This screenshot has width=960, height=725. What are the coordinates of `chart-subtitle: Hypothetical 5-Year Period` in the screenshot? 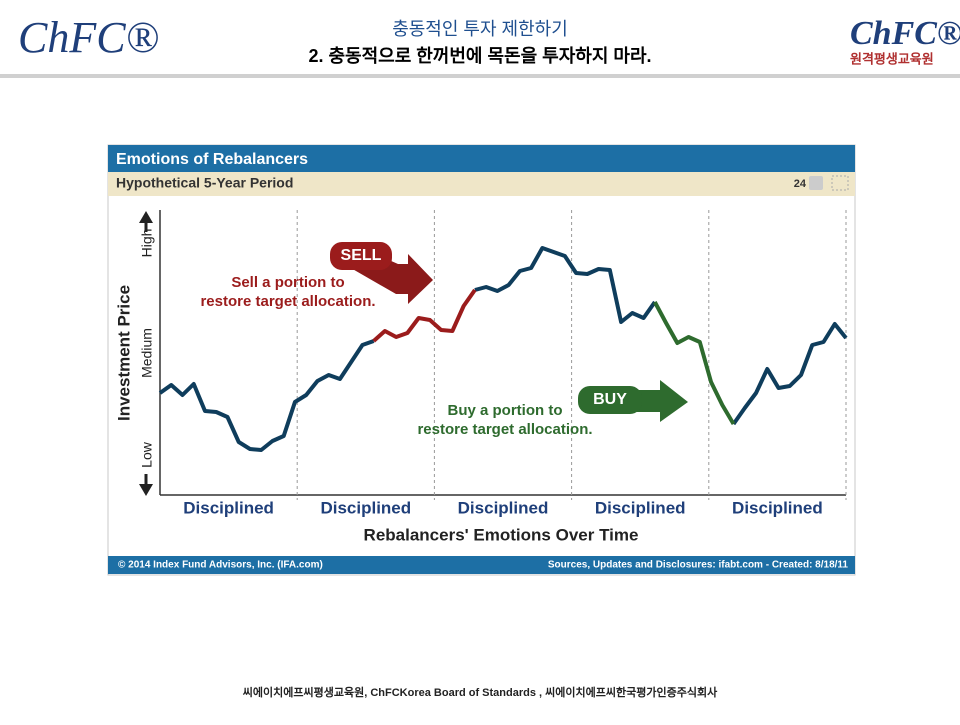 It's located at (204, 183).